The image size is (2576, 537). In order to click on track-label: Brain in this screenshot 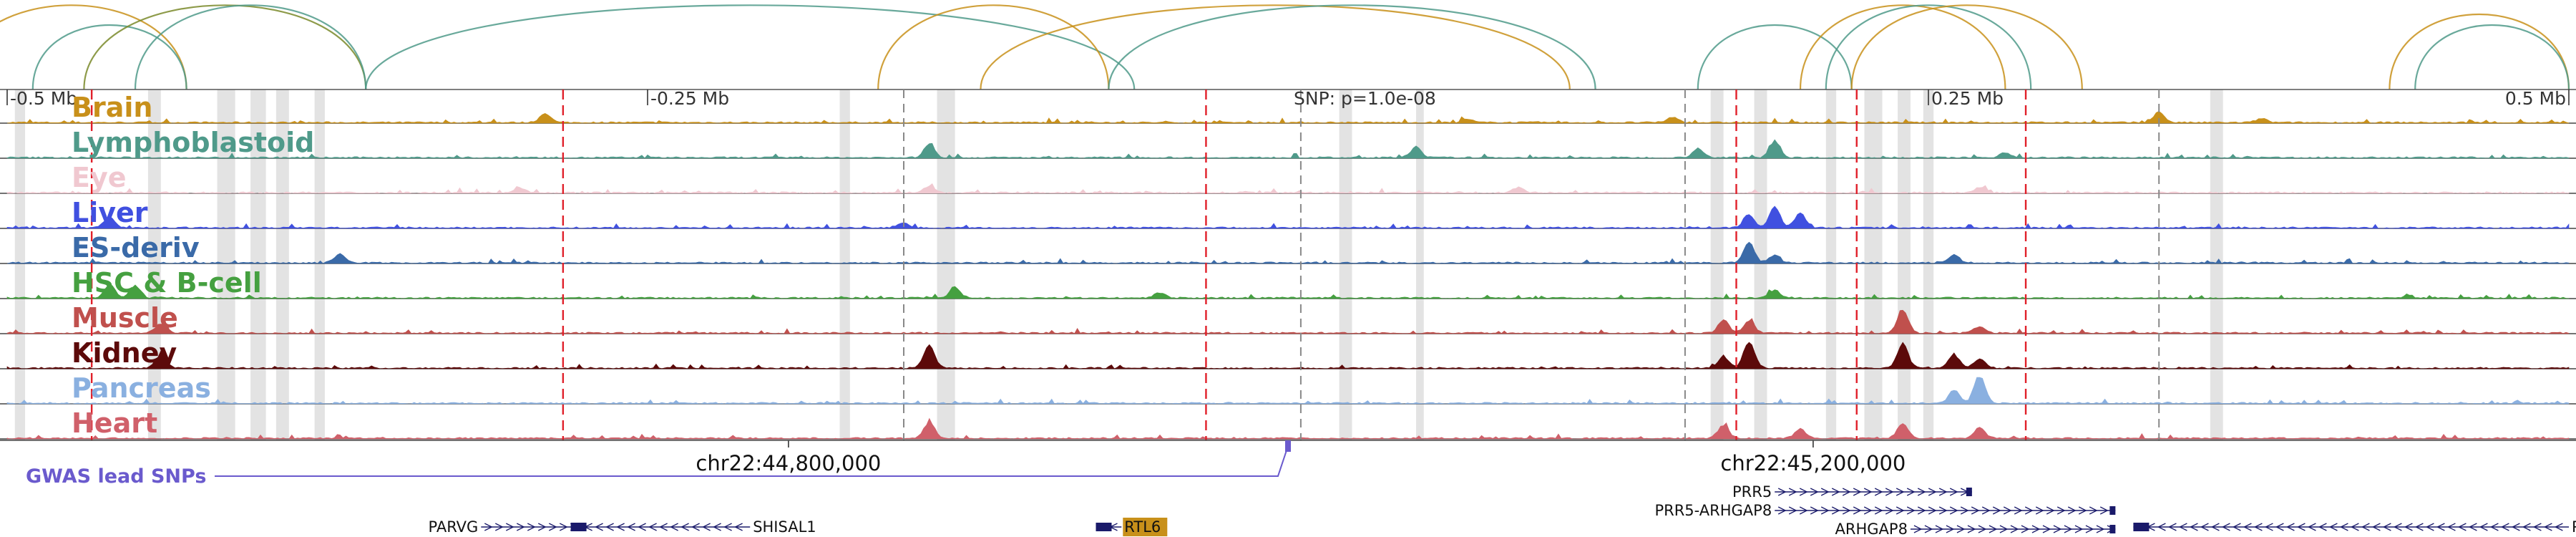, I will do `click(112, 107)`.